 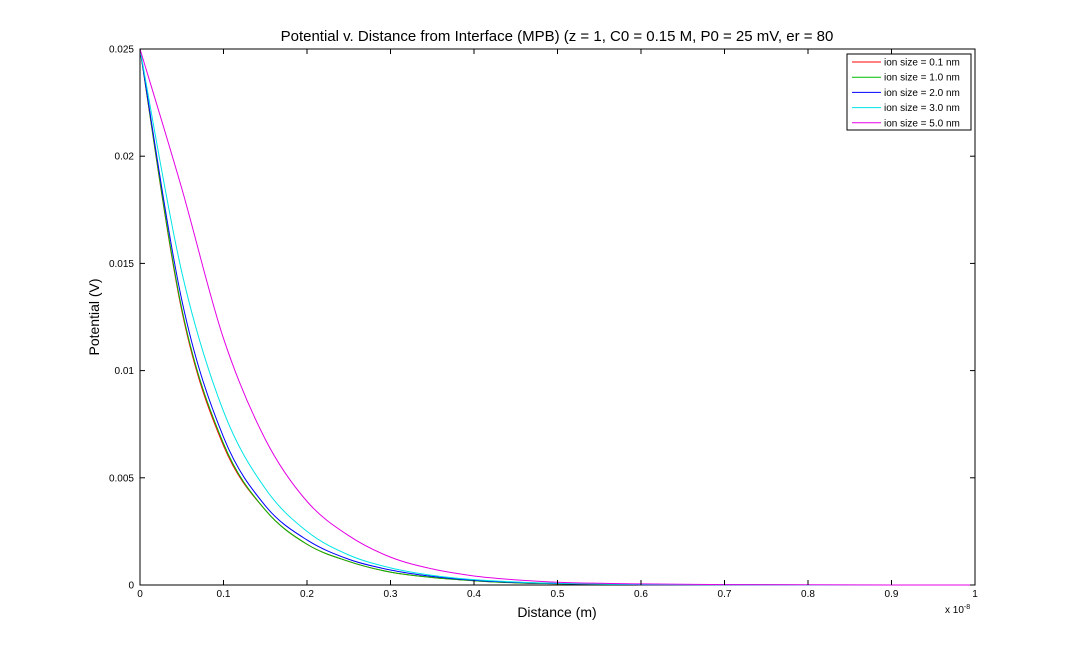 I want to click on x-tick-label: 0.1, so click(x=224, y=594).